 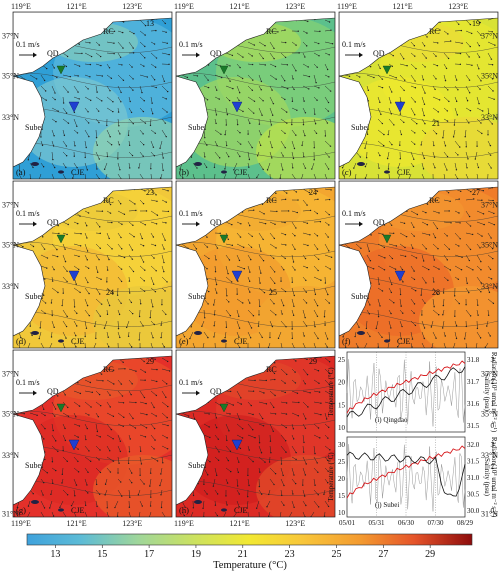 What do you see at coordinates (255, 433) in the screenshot?
I see `map-panel-h: (h) QD RC Subei CJE 0.1 m/s 29` at bounding box center [255, 433].